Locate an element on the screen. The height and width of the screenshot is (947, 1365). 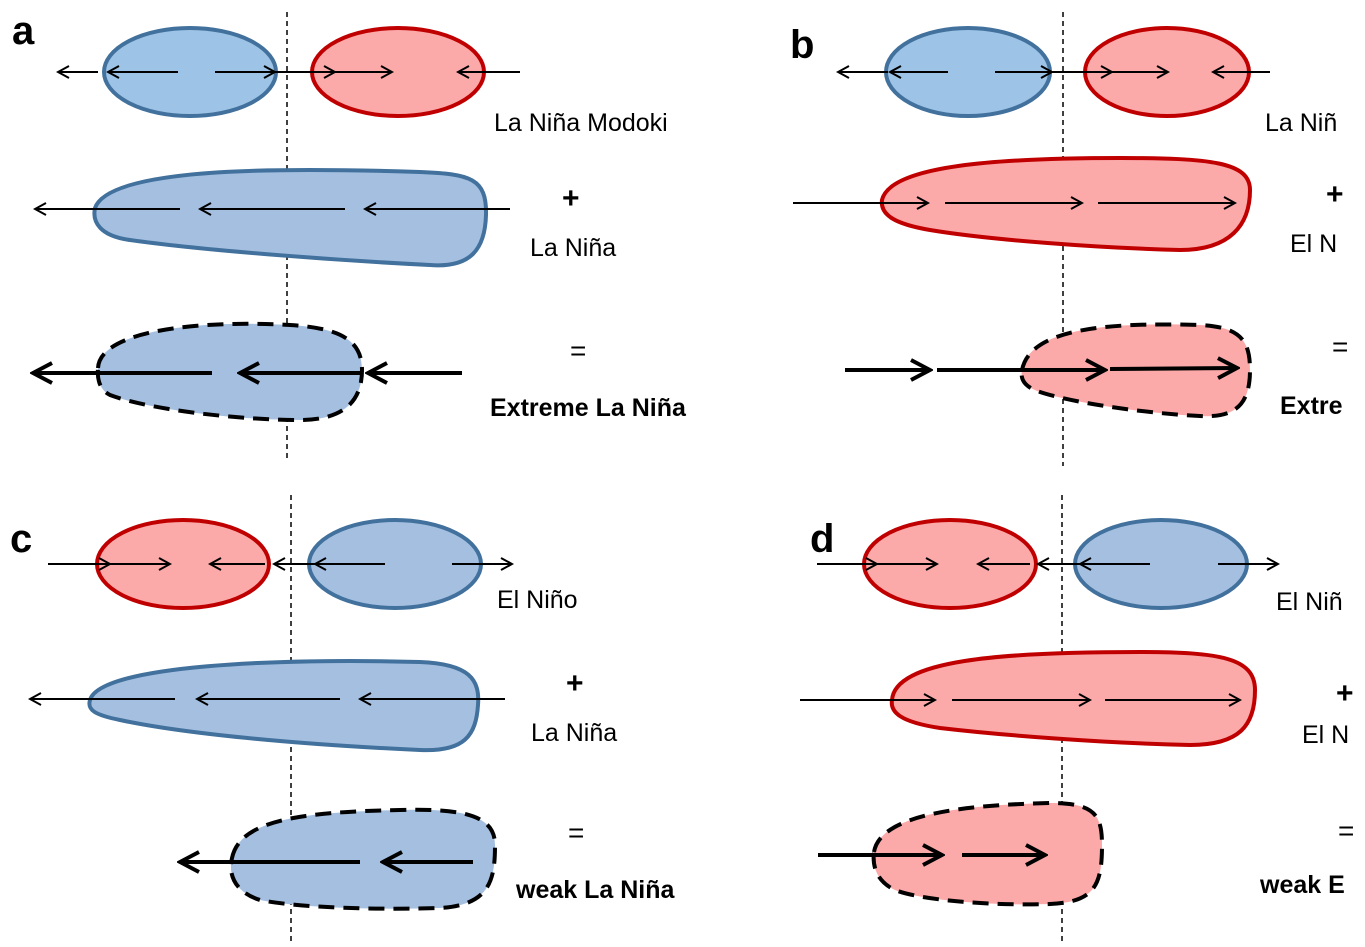
row1-label: El Niñ is located at coordinates (1309, 602).